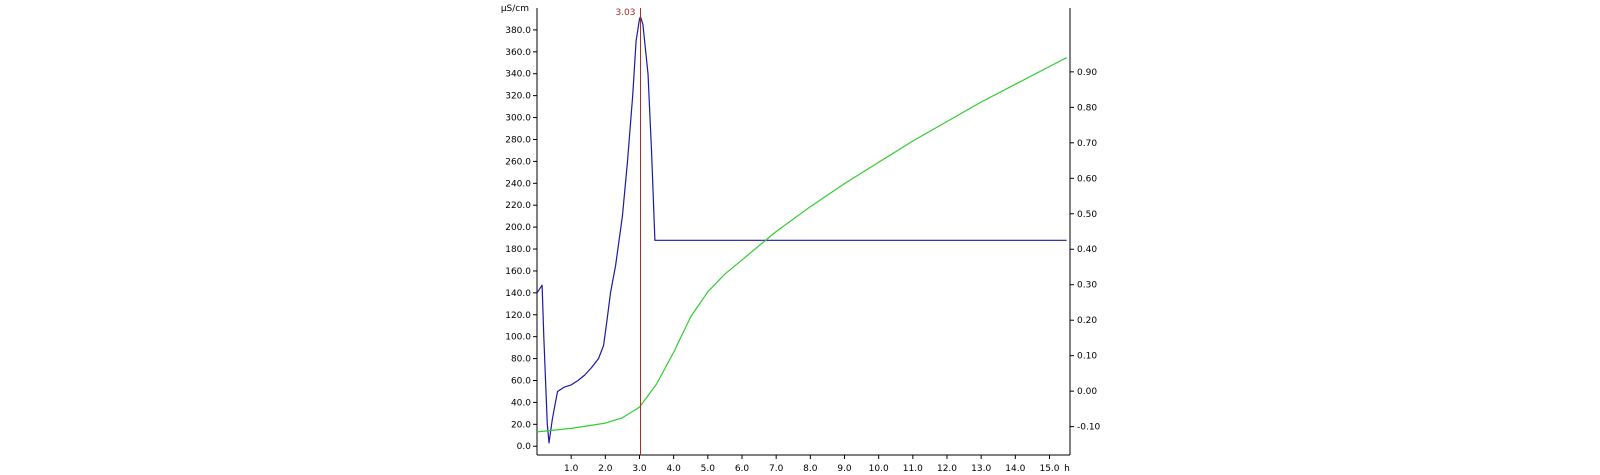  I want to click on x-tick-label: 4.0, so click(674, 469).